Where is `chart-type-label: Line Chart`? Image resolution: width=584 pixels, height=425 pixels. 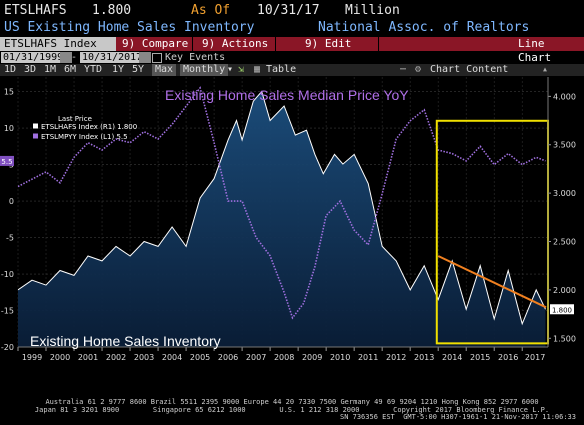 chart-type-label: Line Chart is located at coordinates (535, 50).